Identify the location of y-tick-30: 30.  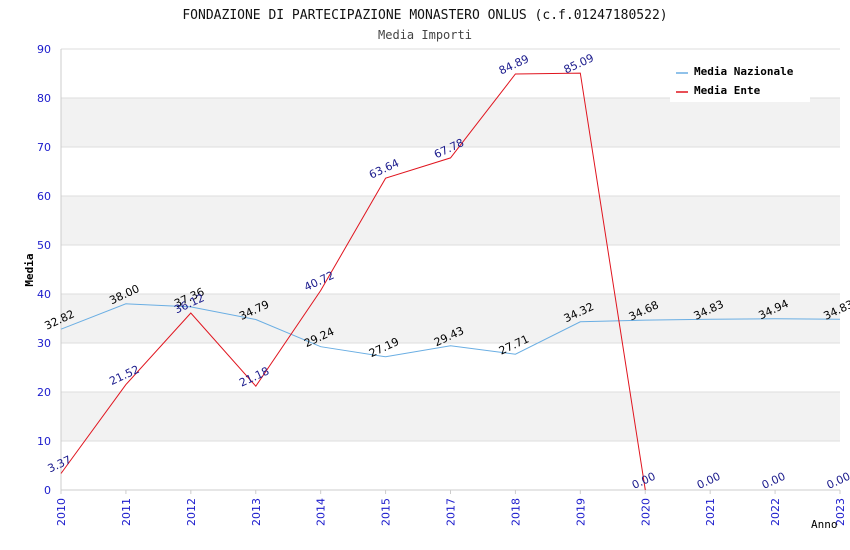
(44, 343).